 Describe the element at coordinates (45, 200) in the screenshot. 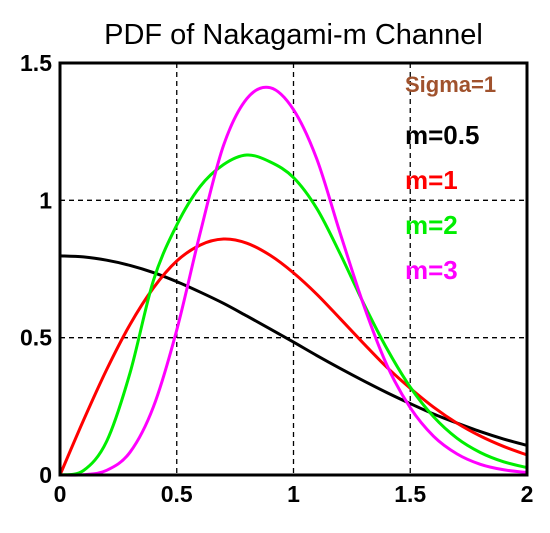

I see `y-tick-label: 1` at that location.